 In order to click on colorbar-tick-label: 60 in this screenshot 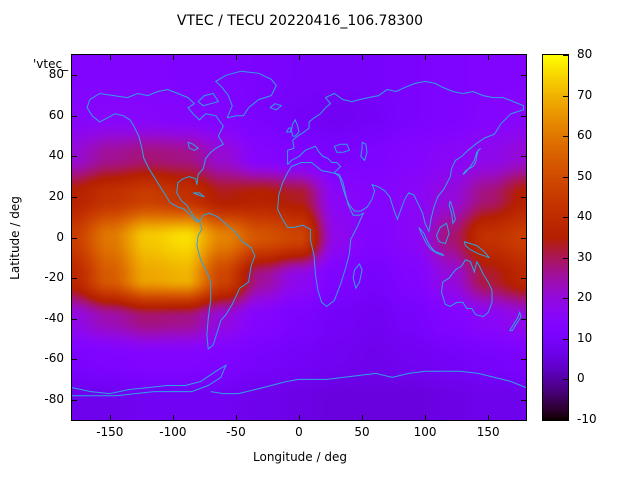, I will do `click(585, 135)`.